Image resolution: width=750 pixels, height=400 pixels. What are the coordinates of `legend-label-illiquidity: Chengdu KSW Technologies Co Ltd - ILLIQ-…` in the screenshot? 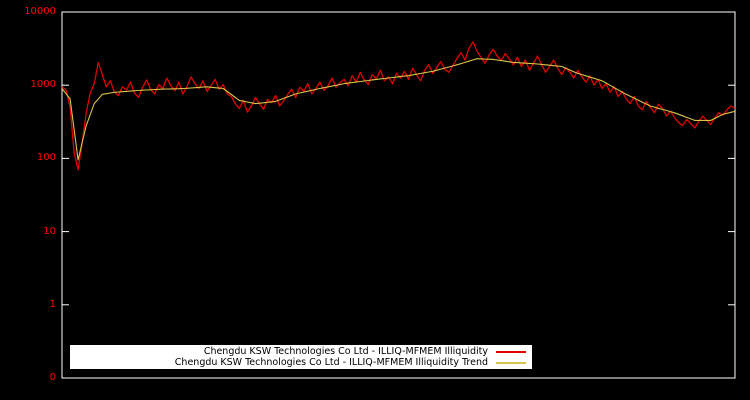 It's located at (345, 351).